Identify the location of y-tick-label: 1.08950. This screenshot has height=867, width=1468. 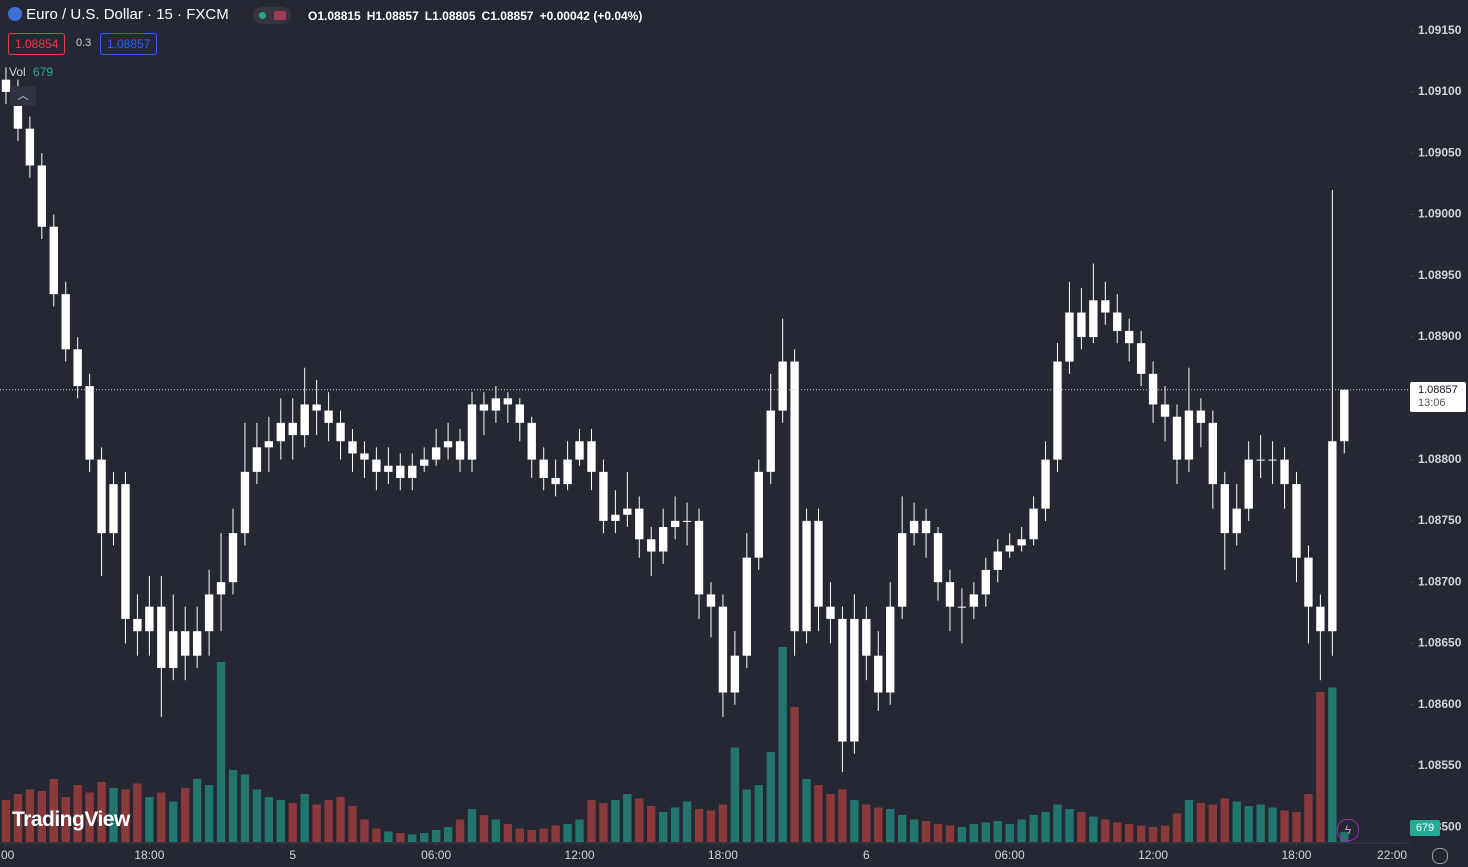
(1440, 275).